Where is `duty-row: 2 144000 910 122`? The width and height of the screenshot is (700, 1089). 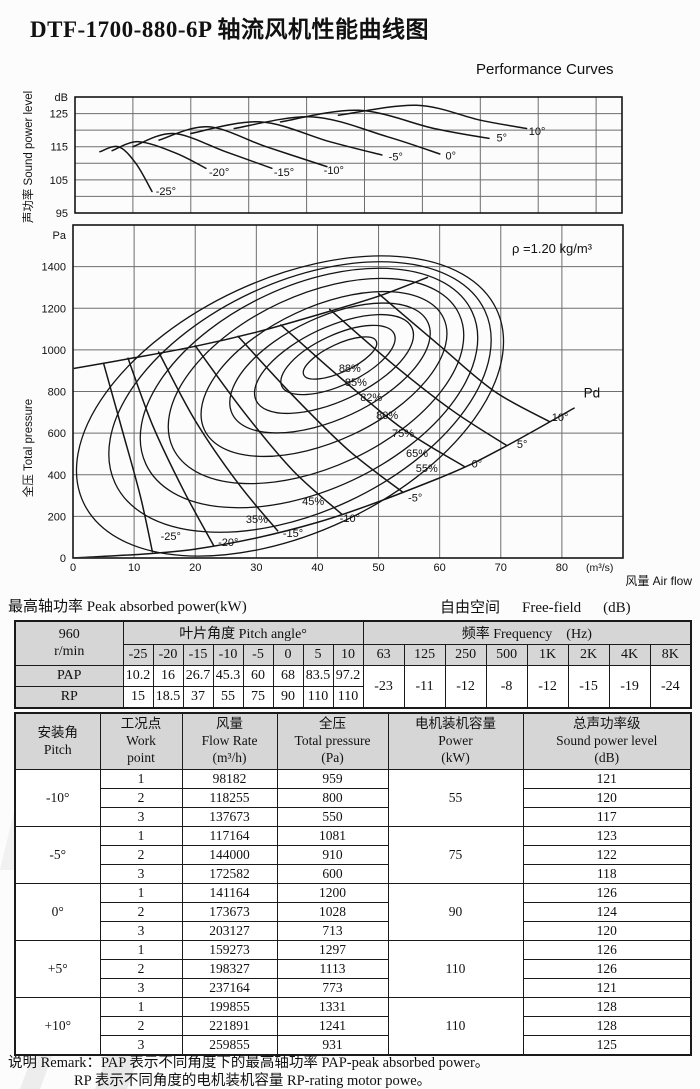
duty-row: 2 144000 910 122 is located at coordinates (353, 855).